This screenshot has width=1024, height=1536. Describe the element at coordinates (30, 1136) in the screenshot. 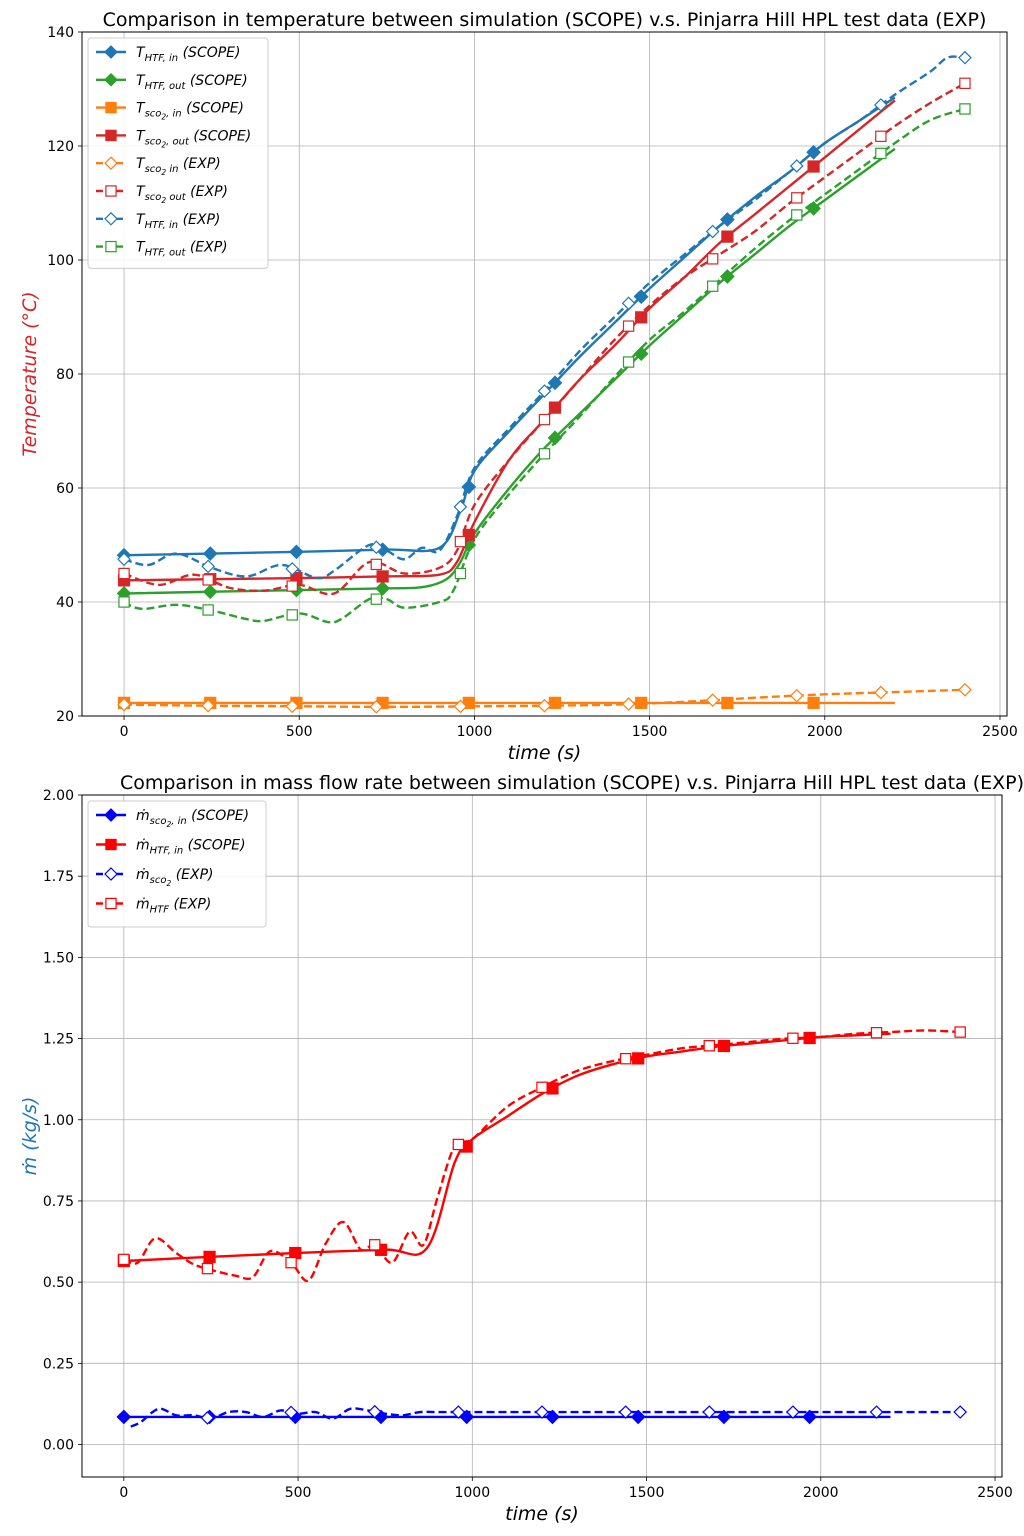

I see `y-axis-label: ṁ (kg/s)` at that location.